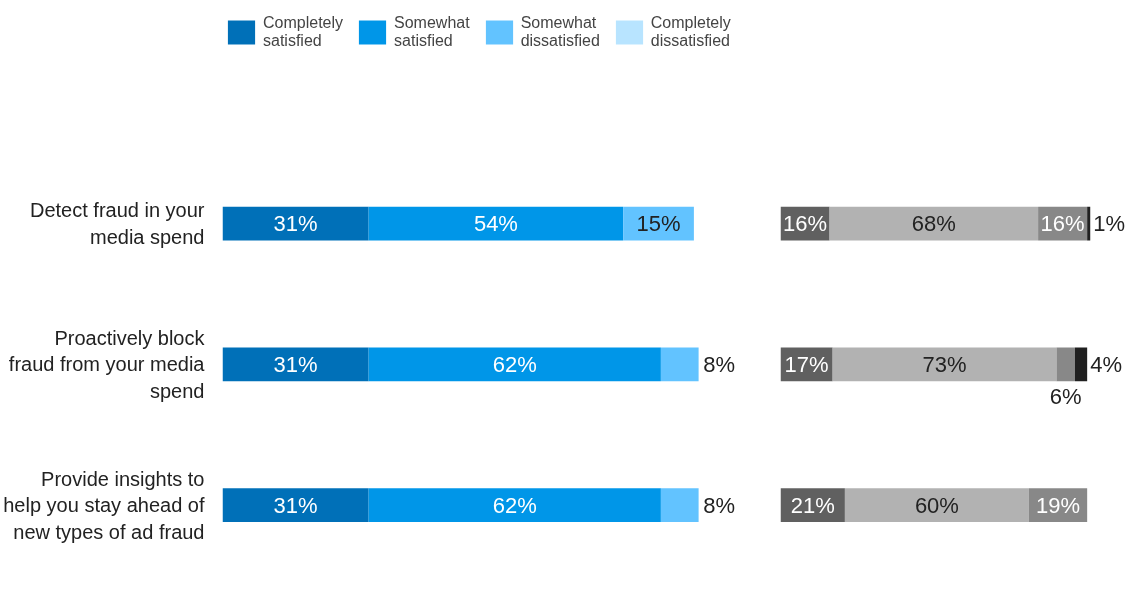  I want to click on data-label: 21%, so click(812, 505).